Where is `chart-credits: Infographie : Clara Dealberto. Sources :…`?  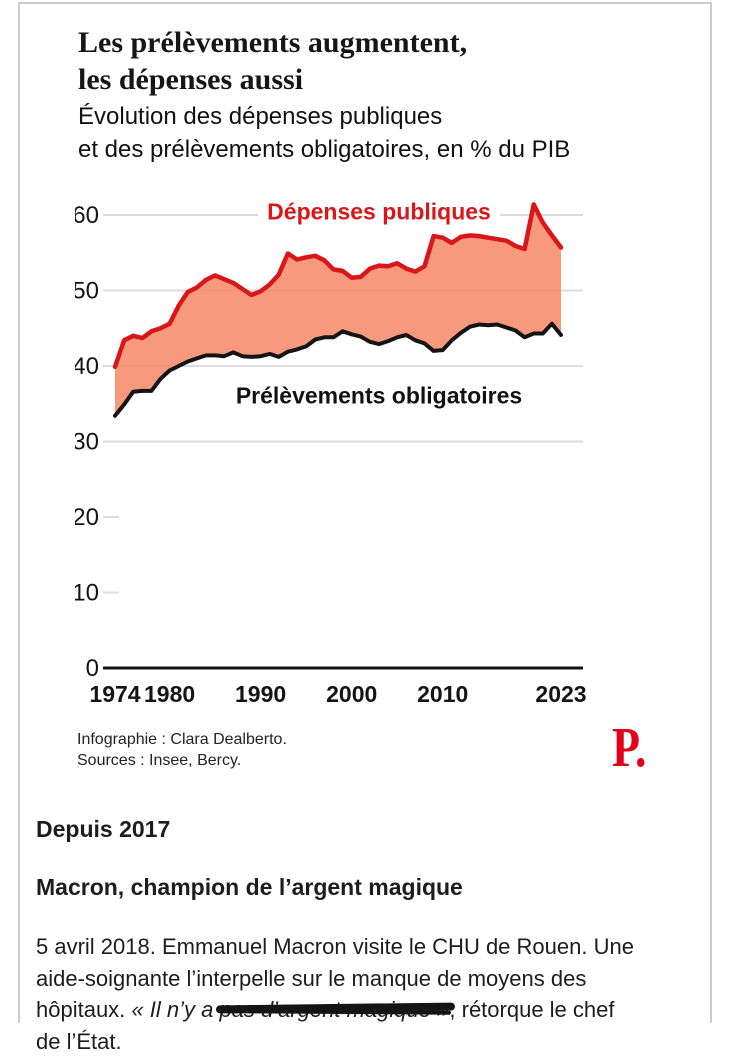 chart-credits: Infographie : Clara Dealberto. Sources :… is located at coordinates (182, 750).